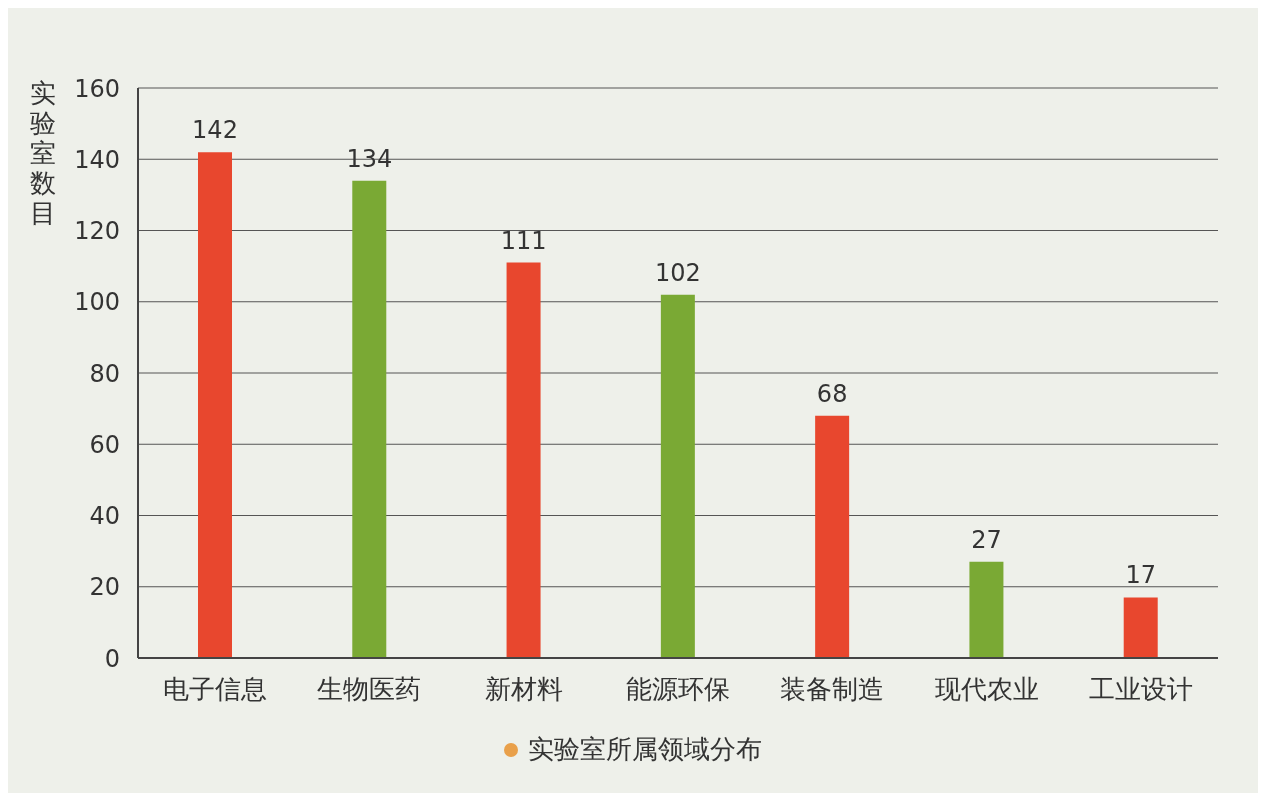 The image size is (1269, 805). What do you see at coordinates (986, 539) in the screenshot?
I see `data-label: 27` at bounding box center [986, 539].